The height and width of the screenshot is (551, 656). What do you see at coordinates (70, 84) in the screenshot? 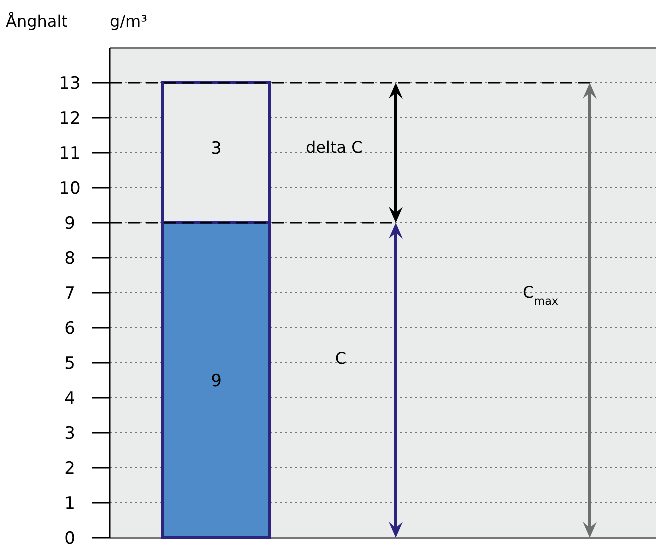
I see `y-tick-label: 13` at bounding box center [70, 84].